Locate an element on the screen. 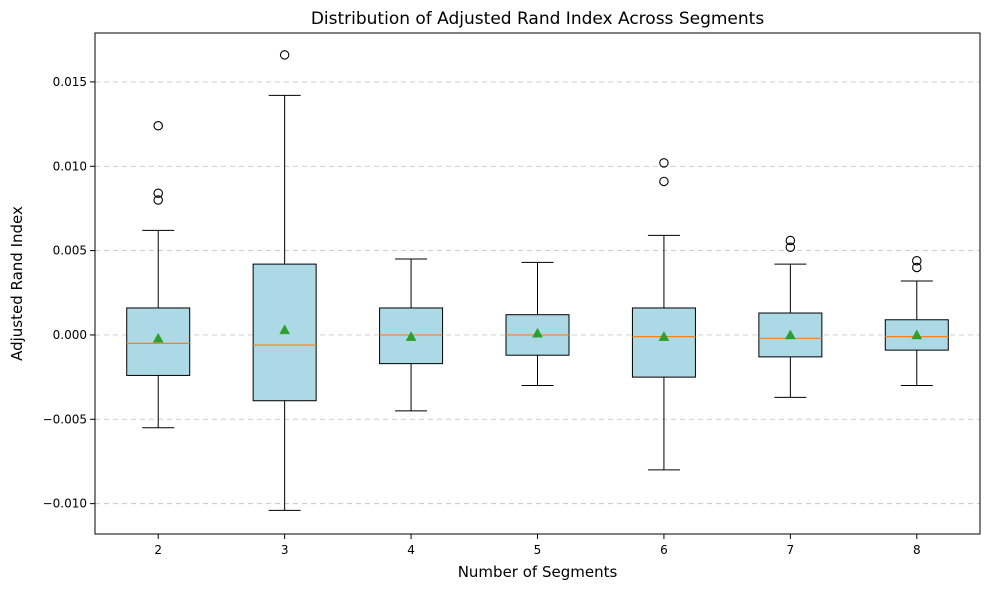  x-tick-label: 3 is located at coordinates (285, 550).